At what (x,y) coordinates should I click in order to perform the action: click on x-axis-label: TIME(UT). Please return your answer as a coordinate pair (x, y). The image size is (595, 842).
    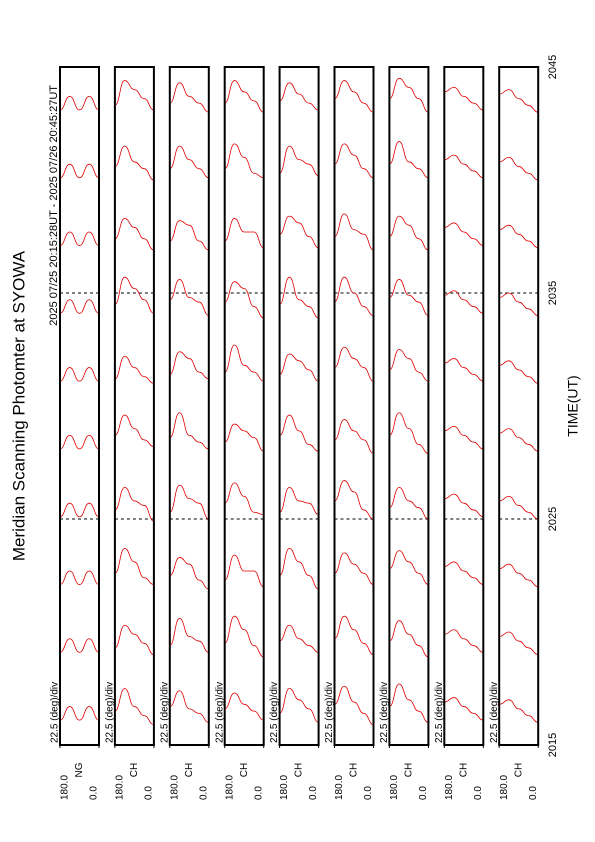
    Looking at the image, I should click on (573, 405).